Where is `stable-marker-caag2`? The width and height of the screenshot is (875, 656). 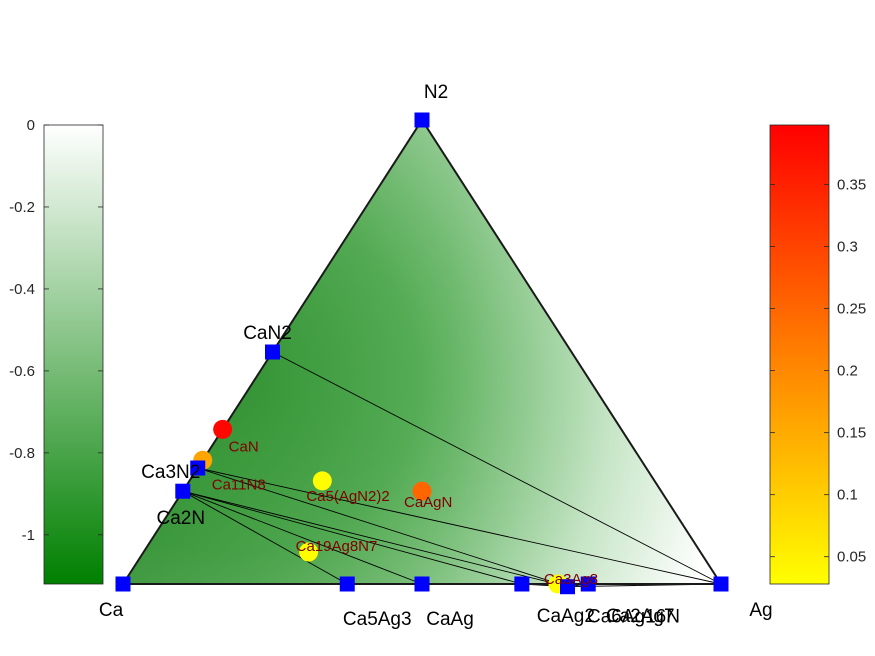 stable-marker-caag2 is located at coordinates (522, 584).